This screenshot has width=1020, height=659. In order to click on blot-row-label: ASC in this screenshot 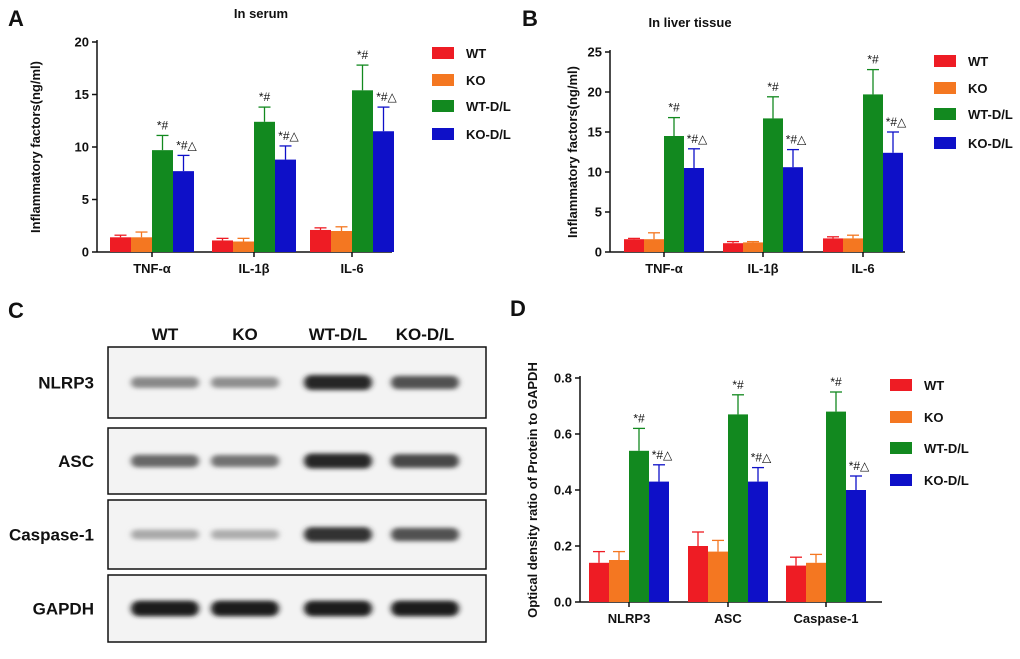, I will do `click(76, 461)`.